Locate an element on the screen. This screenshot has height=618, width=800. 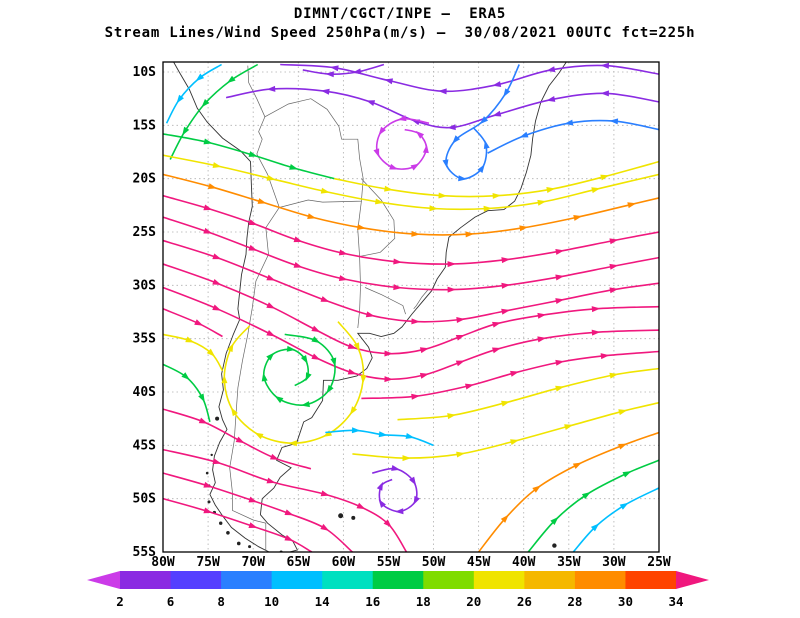
x-tick-label: 40W is located at coordinates (524, 562).